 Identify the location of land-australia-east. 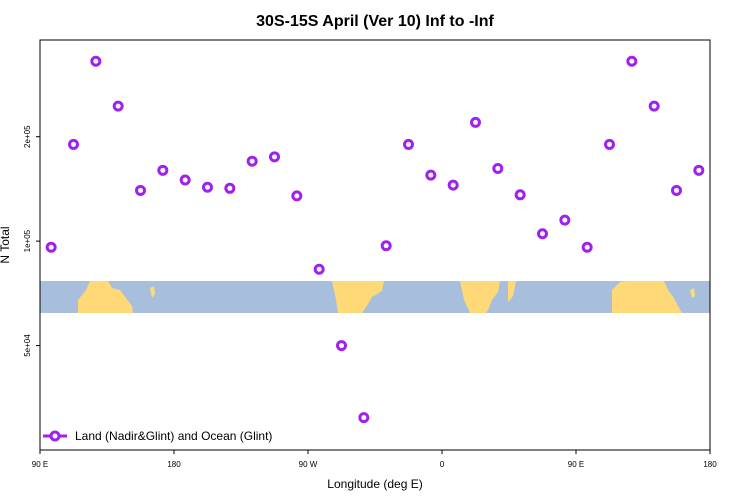
(512, 291).